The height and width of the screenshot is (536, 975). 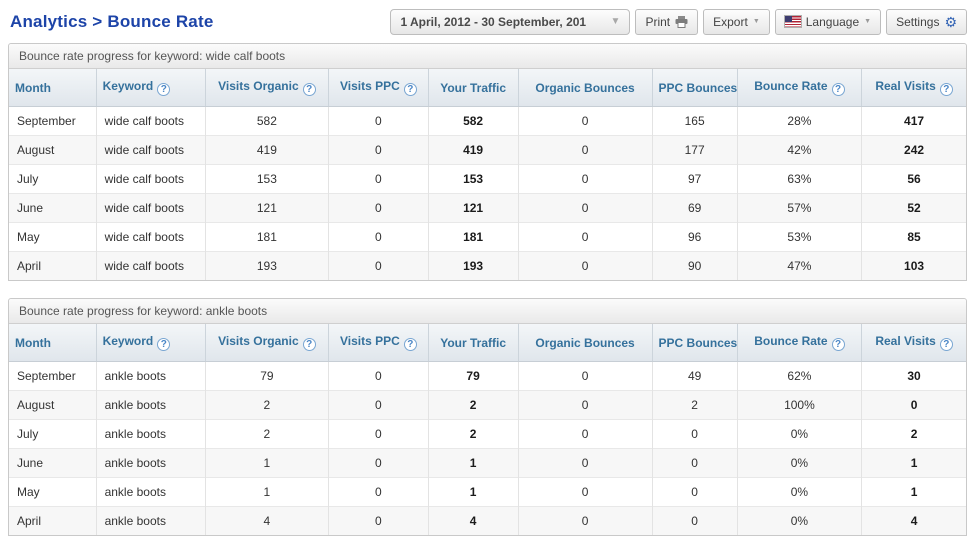 I want to click on table-row: July wide calf boots 153 0 153 0 97 63% 56, so click(x=487, y=179).